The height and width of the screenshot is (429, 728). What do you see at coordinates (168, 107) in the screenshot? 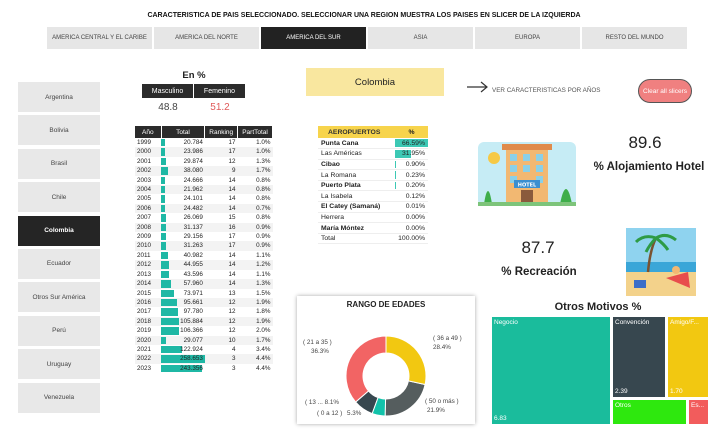
I see `male-value: 48.8` at bounding box center [168, 107].